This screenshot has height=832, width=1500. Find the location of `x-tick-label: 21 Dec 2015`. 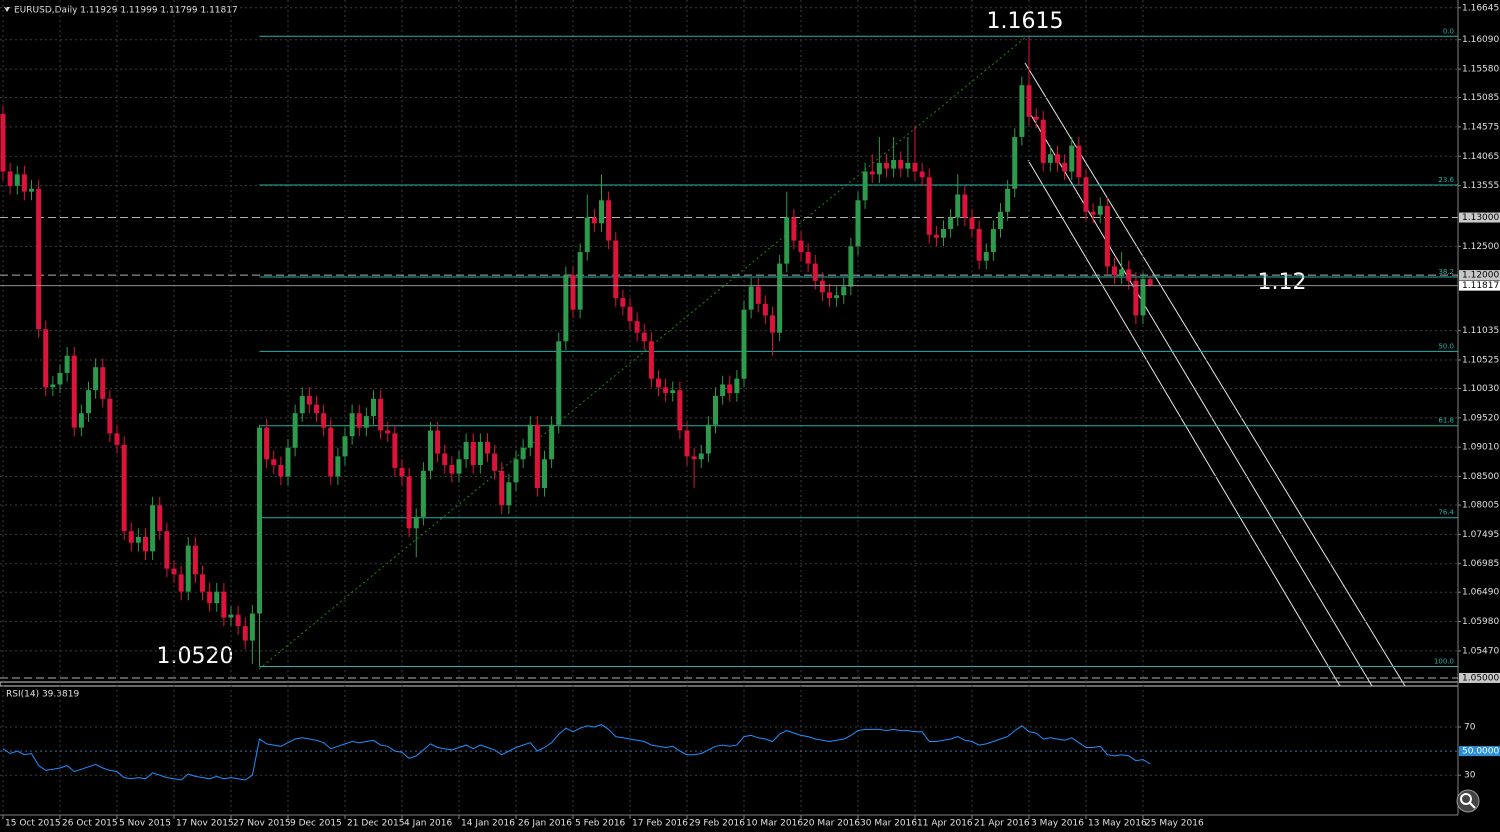

x-tick-label: 21 Dec 2015 is located at coordinates (376, 824).